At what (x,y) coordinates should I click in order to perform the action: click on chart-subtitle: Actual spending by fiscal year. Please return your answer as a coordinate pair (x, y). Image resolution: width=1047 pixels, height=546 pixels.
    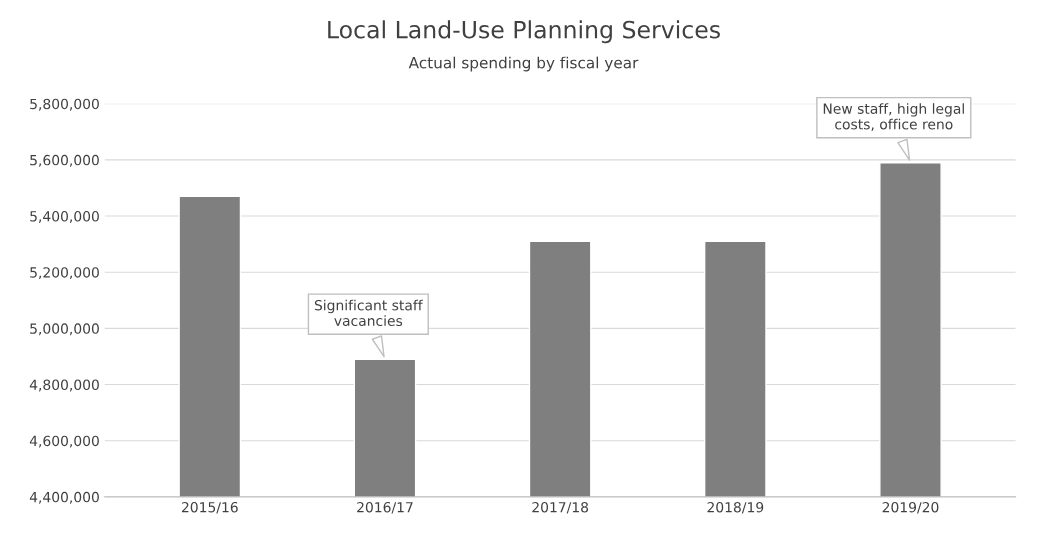
    Looking at the image, I should click on (523, 64).